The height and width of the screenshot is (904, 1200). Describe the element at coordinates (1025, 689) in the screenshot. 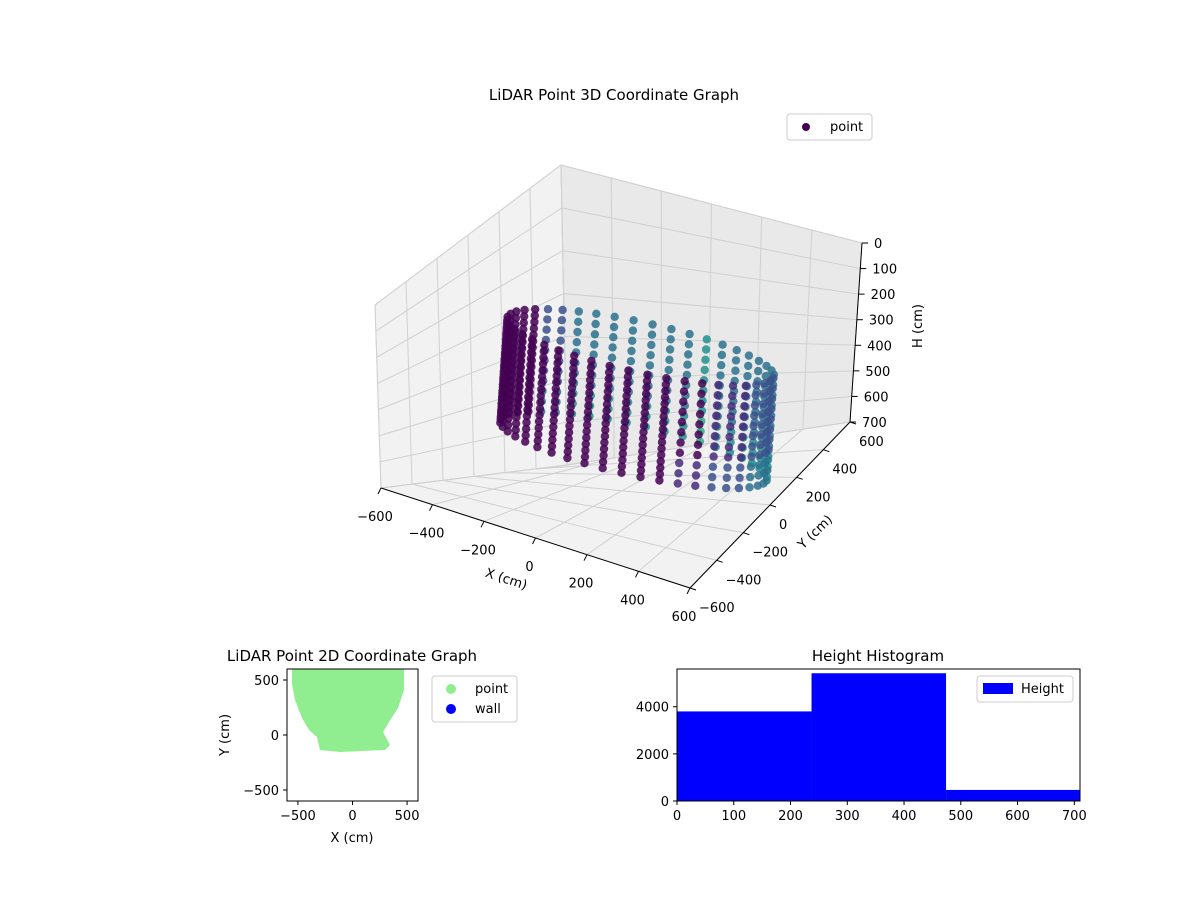

I see `legend-histogram-box` at that location.